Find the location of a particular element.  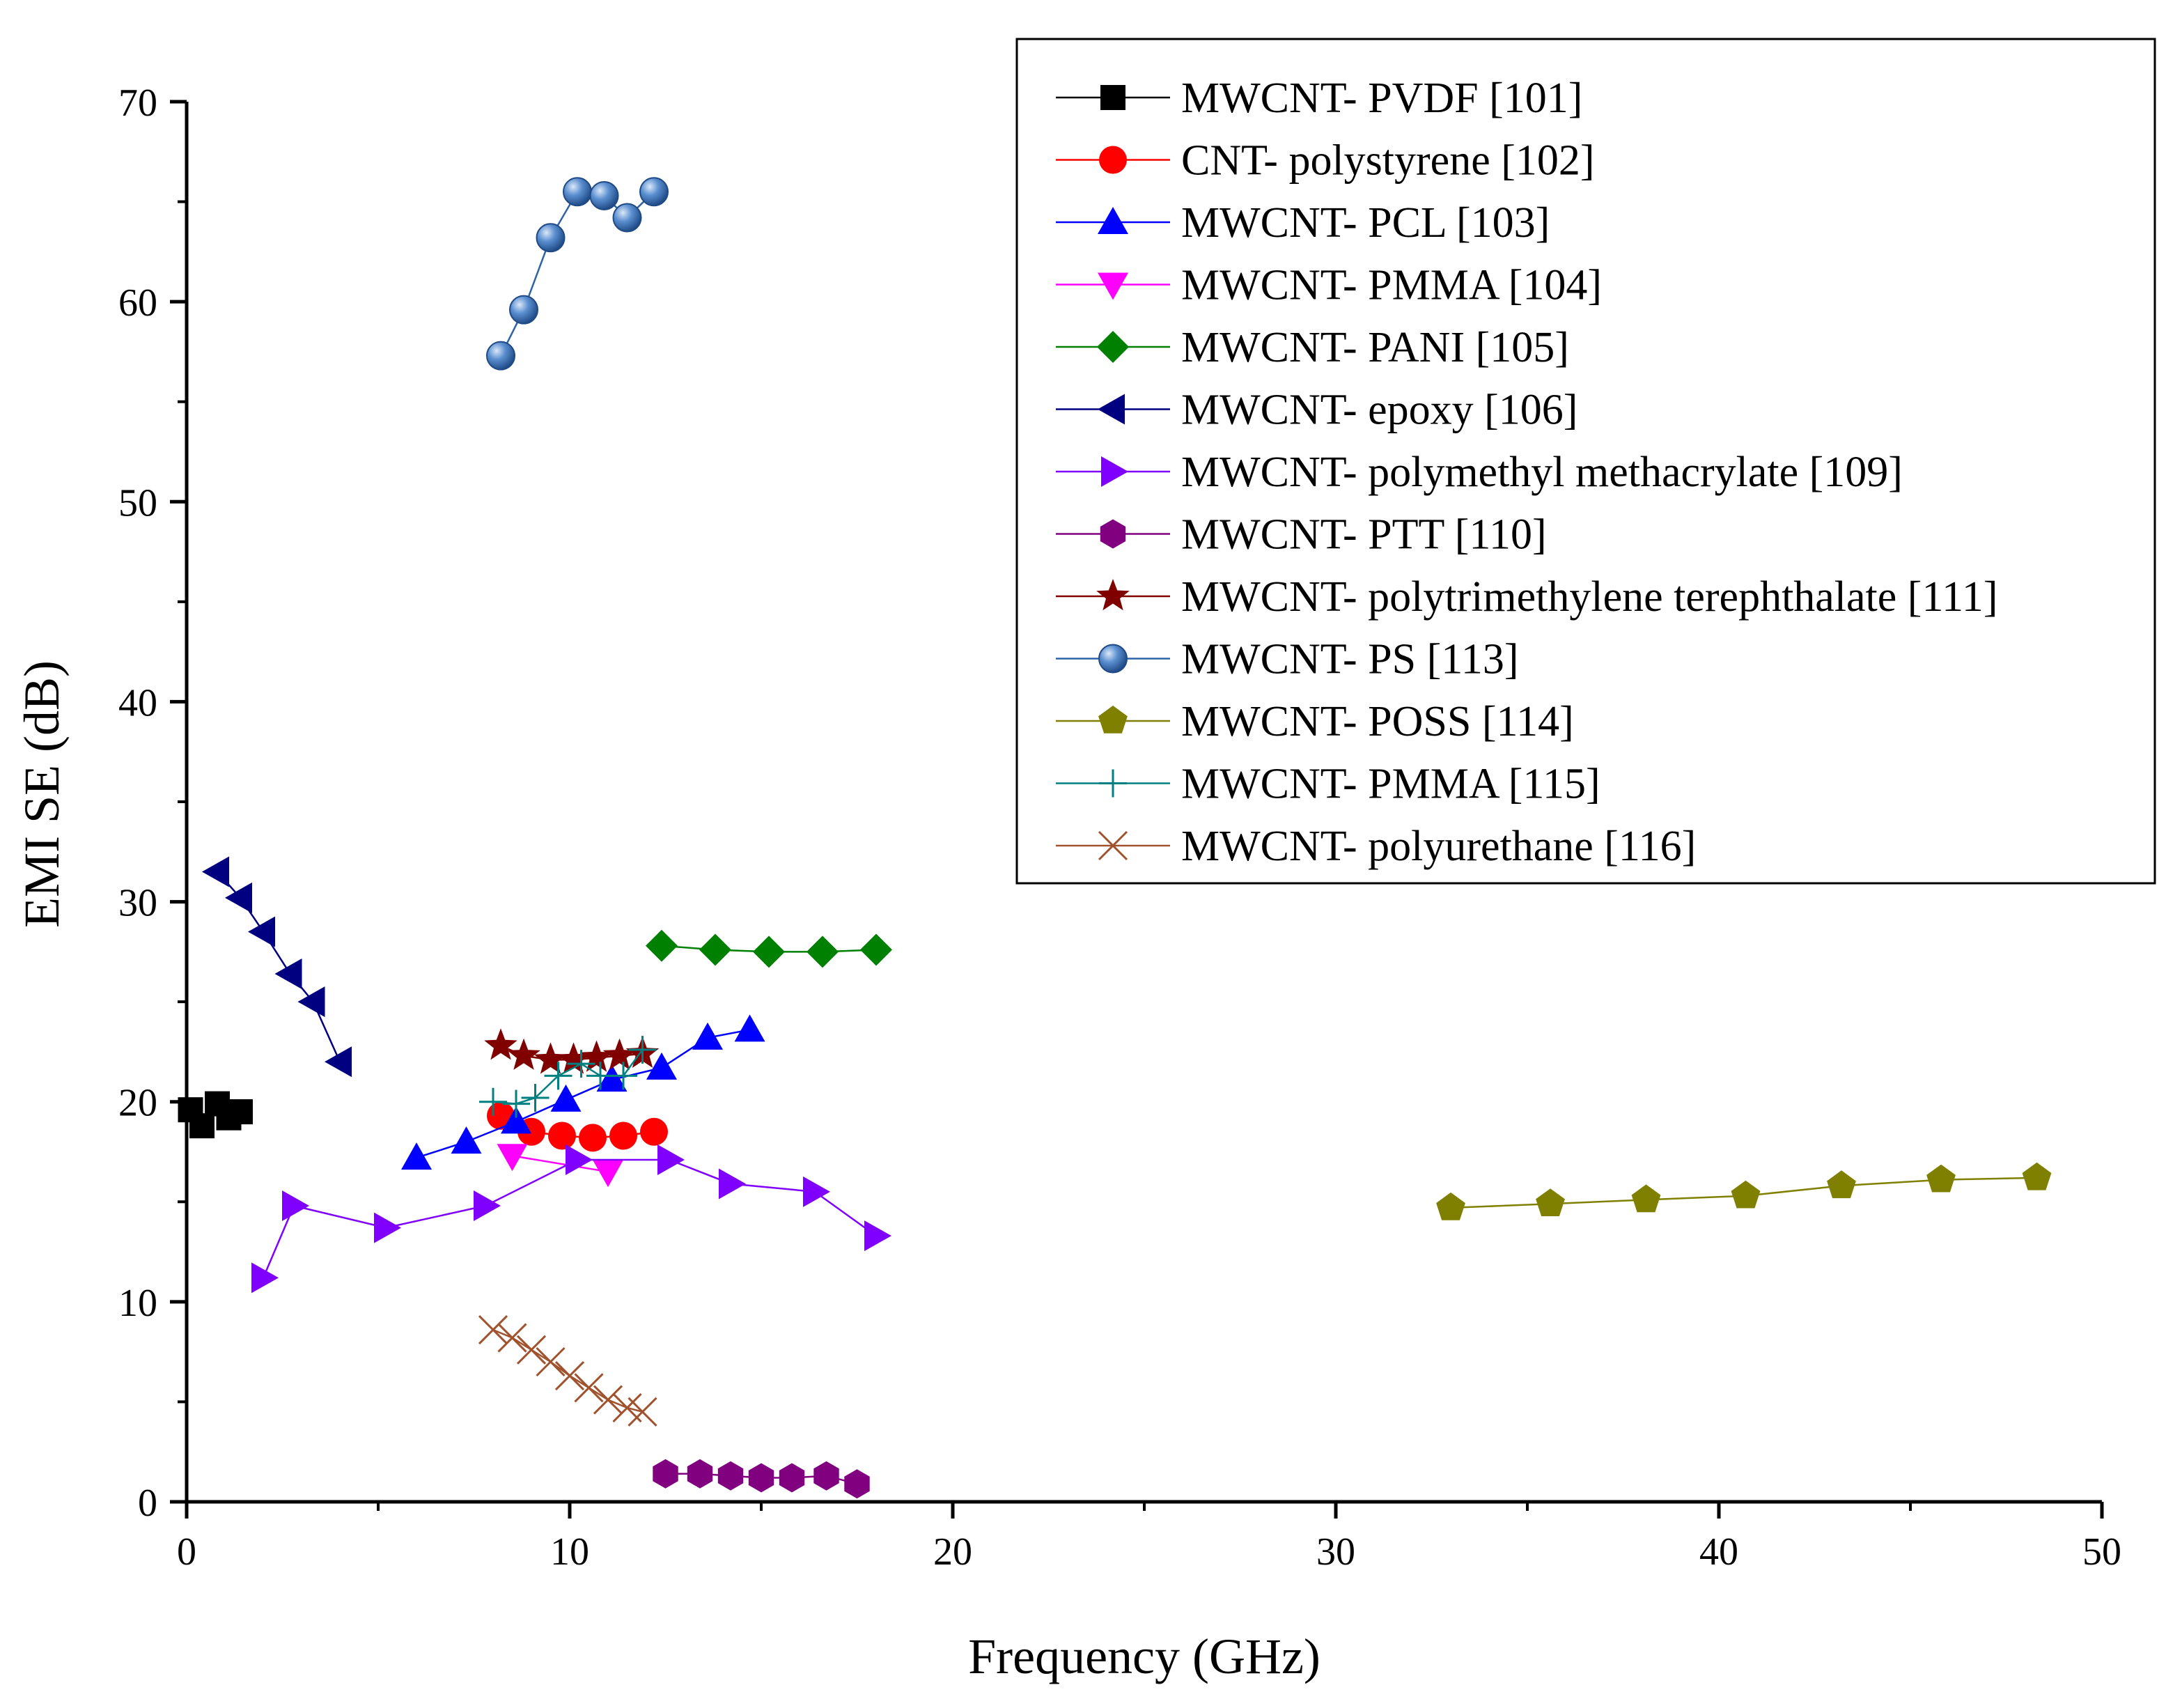

legend-label: MWCNT- PANI [105] is located at coordinates (1375, 347).